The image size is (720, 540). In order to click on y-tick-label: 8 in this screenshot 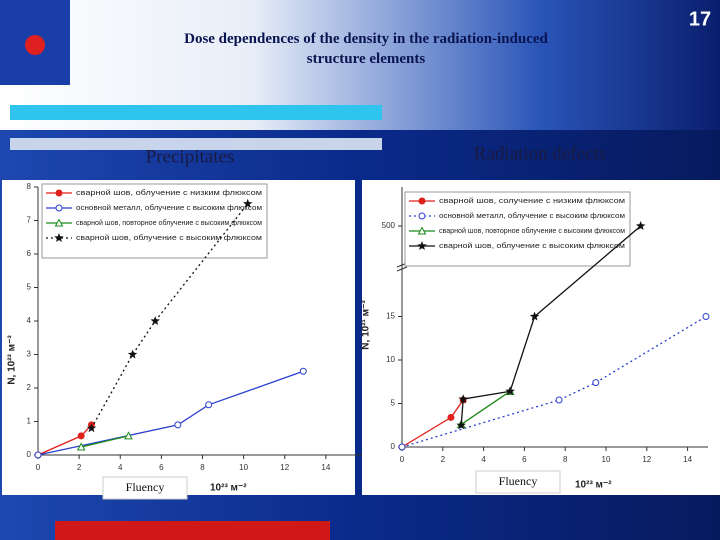, I will do `click(29, 186)`.